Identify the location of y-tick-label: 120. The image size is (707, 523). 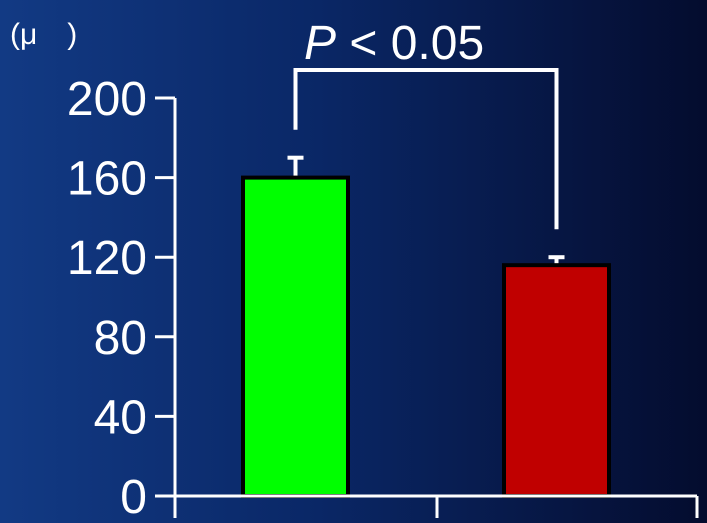
(107, 258).